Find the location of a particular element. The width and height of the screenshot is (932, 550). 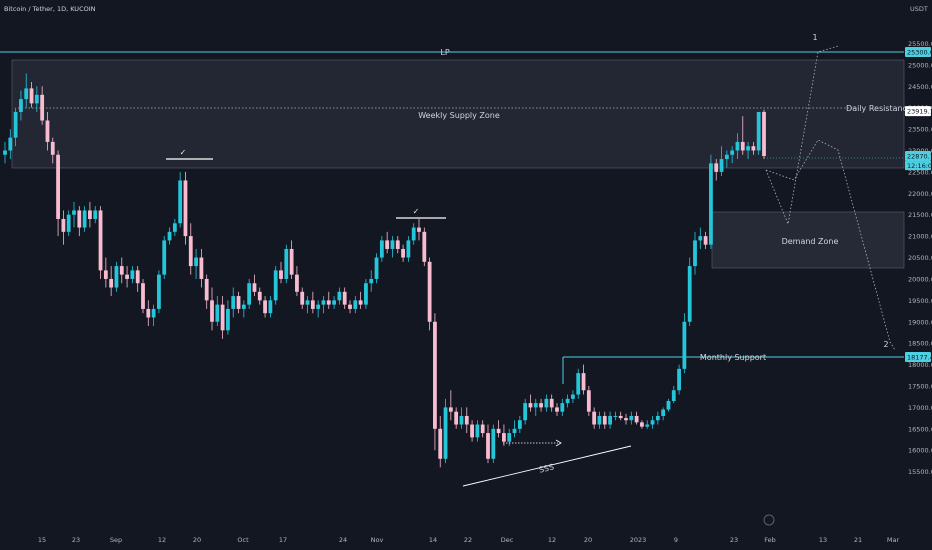

svg-text: 22870.7 is located at coordinates (919, 157).